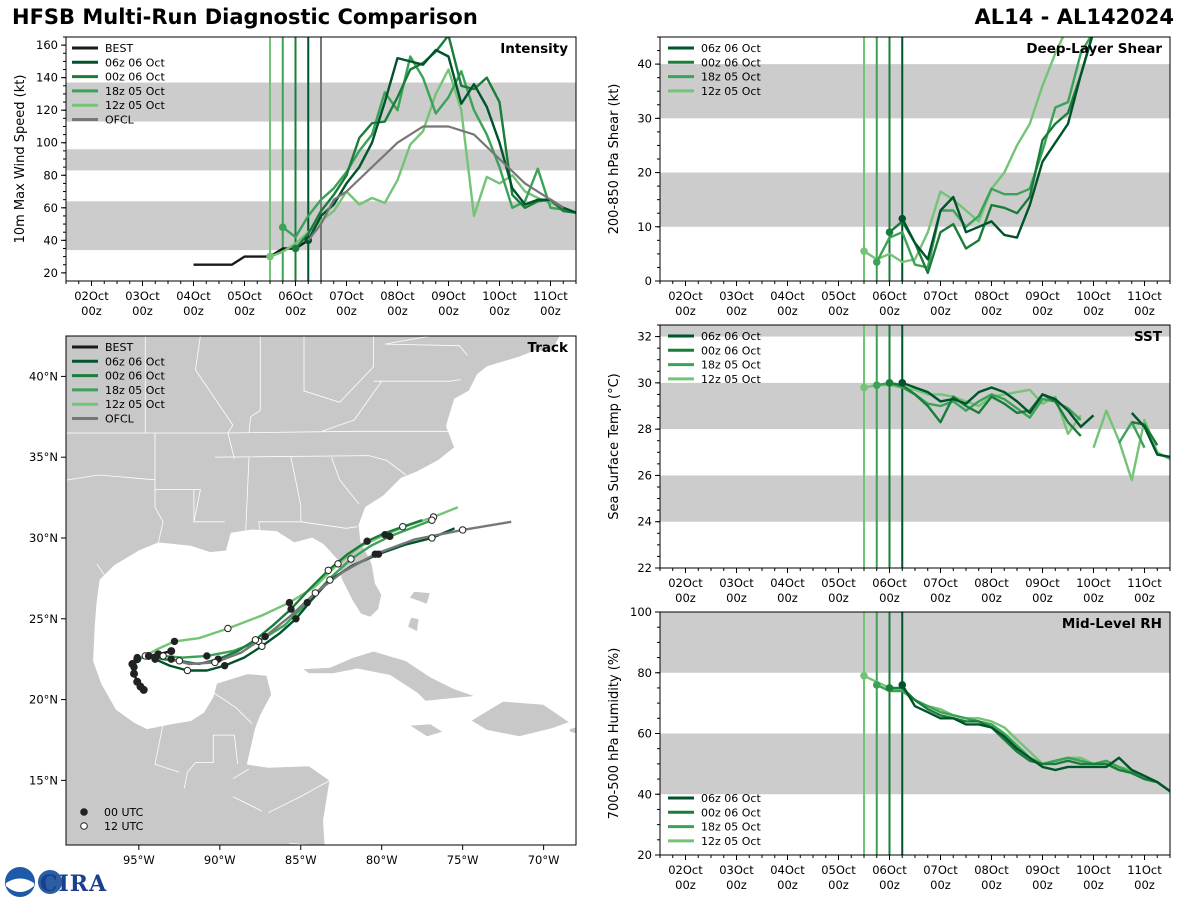  Describe the element at coordinates (838, 296) in the screenshot. I see `x-tick-label: 05Oct` at that location.